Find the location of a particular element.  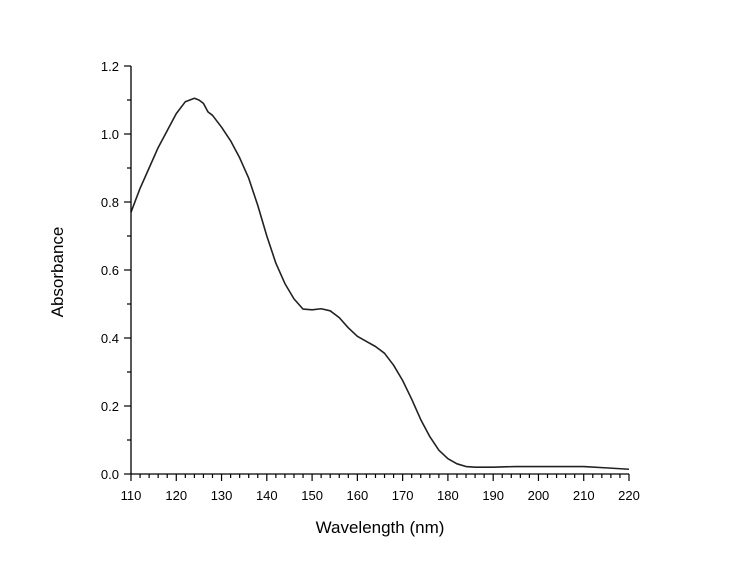

x-tick-label: 130 is located at coordinates (222, 495).